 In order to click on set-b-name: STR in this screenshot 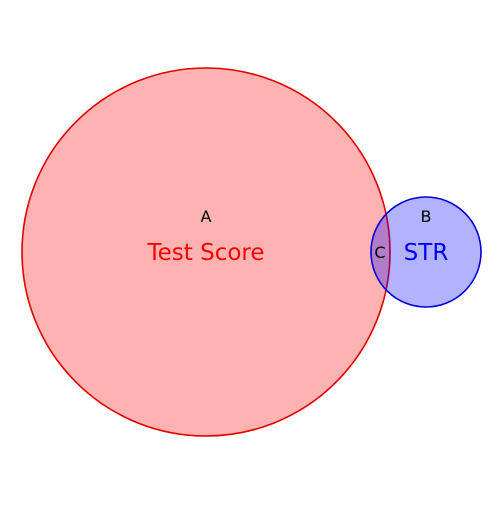, I will do `click(426, 253)`.